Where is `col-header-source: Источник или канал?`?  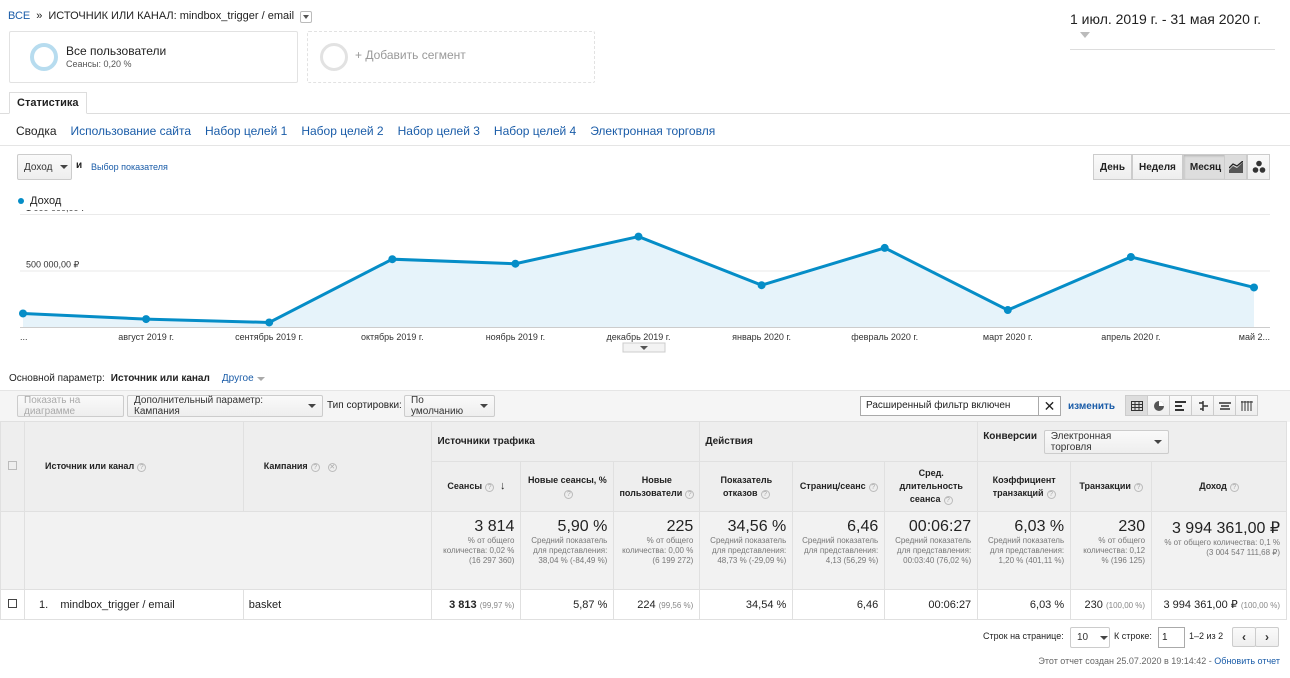 col-header-source: Источник или канал? is located at coordinates (133, 466).